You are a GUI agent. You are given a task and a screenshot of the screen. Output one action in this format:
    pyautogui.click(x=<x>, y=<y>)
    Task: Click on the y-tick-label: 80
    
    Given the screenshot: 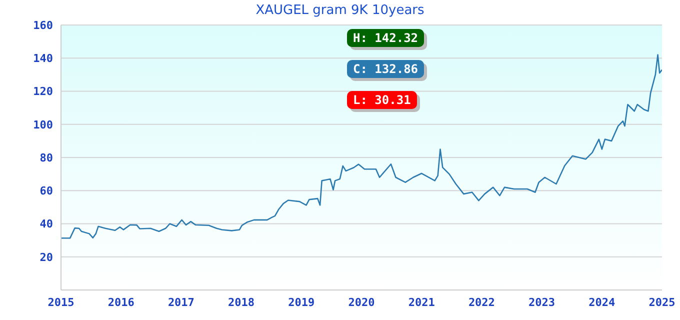 What is the action you would take?
    pyautogui.click(x=46, y=157)
    